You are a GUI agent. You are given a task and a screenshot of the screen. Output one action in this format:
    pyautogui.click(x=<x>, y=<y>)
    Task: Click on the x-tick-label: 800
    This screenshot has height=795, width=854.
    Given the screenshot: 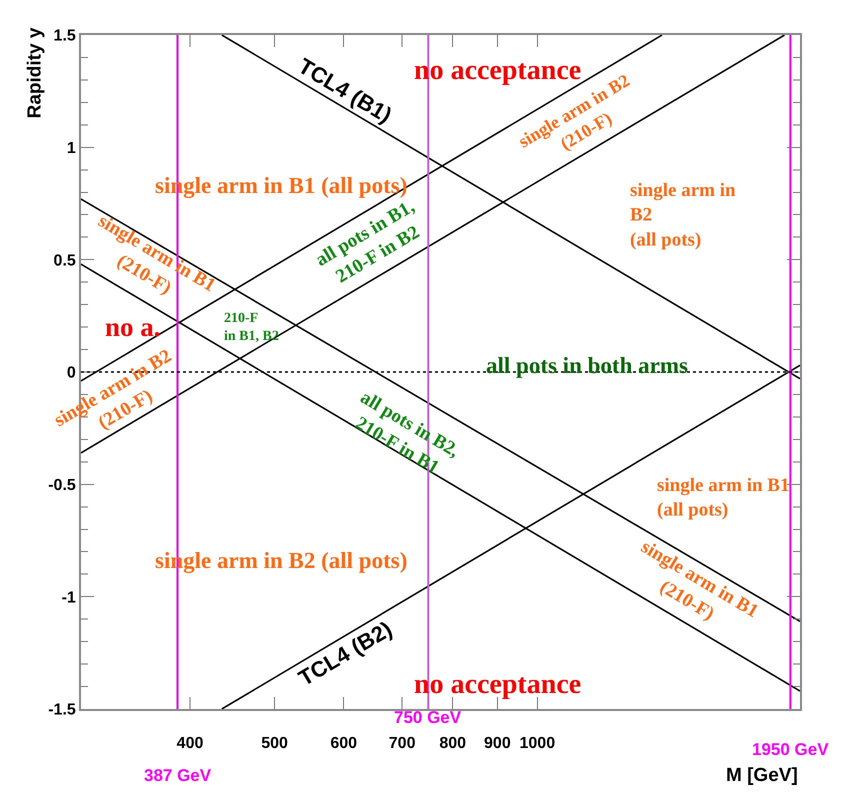 What is the action you would take?
    pyautogui.click(x=452, y=743)
    